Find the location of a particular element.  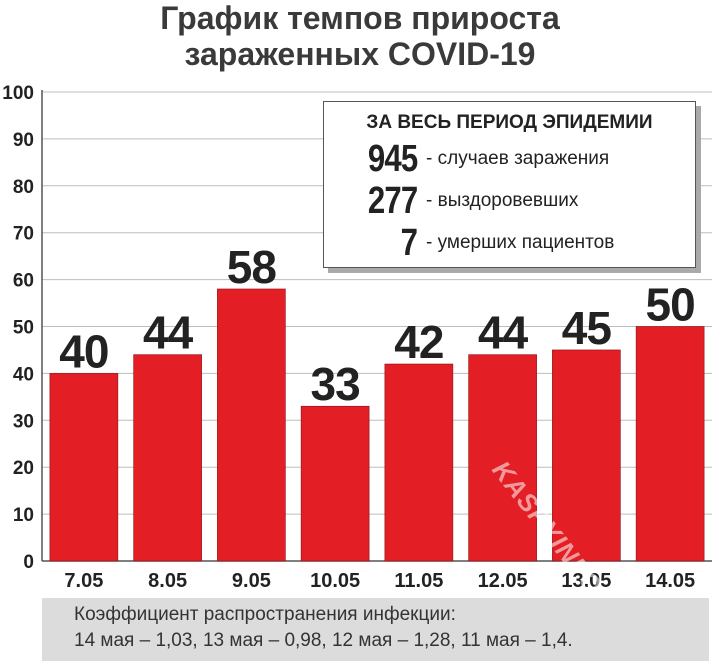

summary-label: - выздоровевших is located at coordinates (502, 200).